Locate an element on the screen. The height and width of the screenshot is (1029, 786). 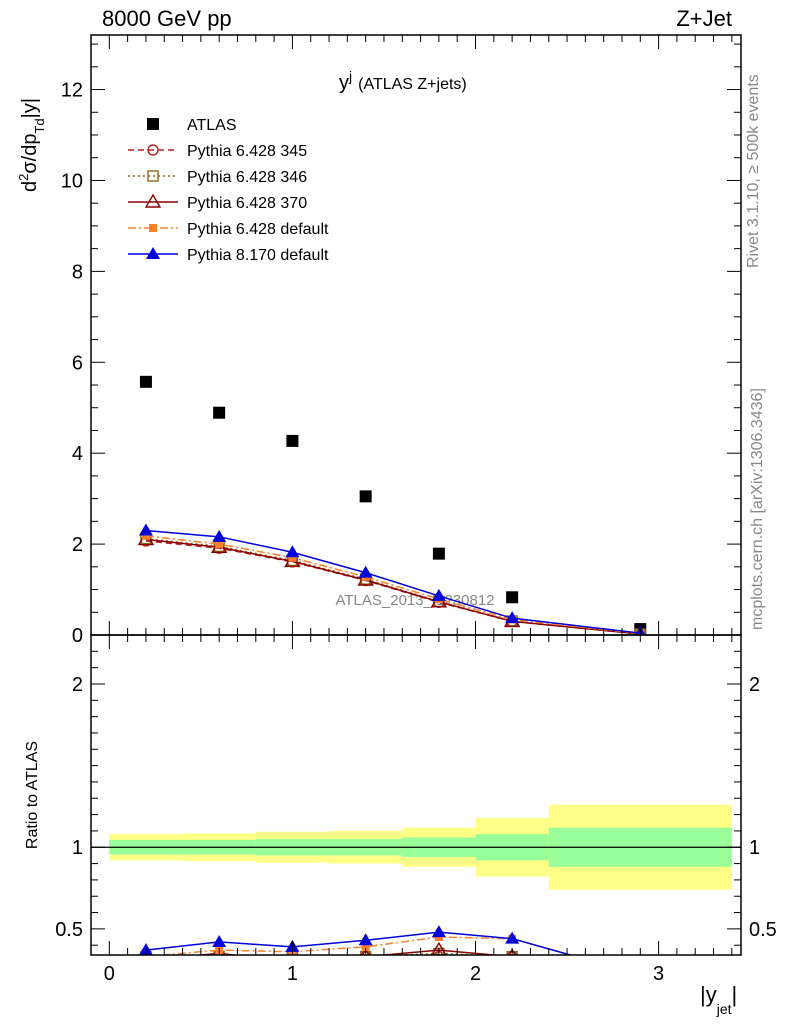
legend-label: Pythia 8.170 default is located at coordinates (258, 255).